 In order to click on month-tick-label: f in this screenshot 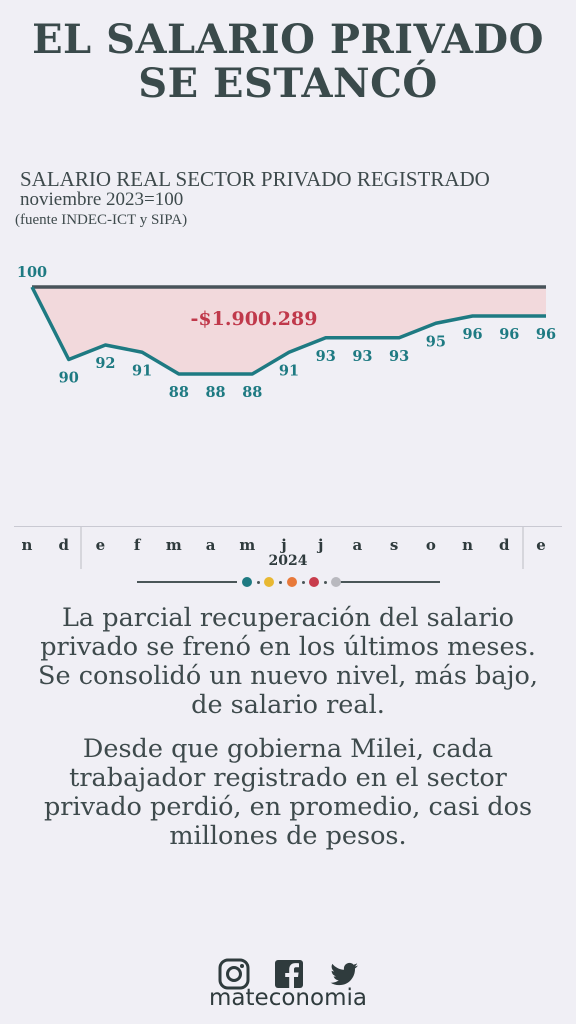, I will do `click(137, 545)`.